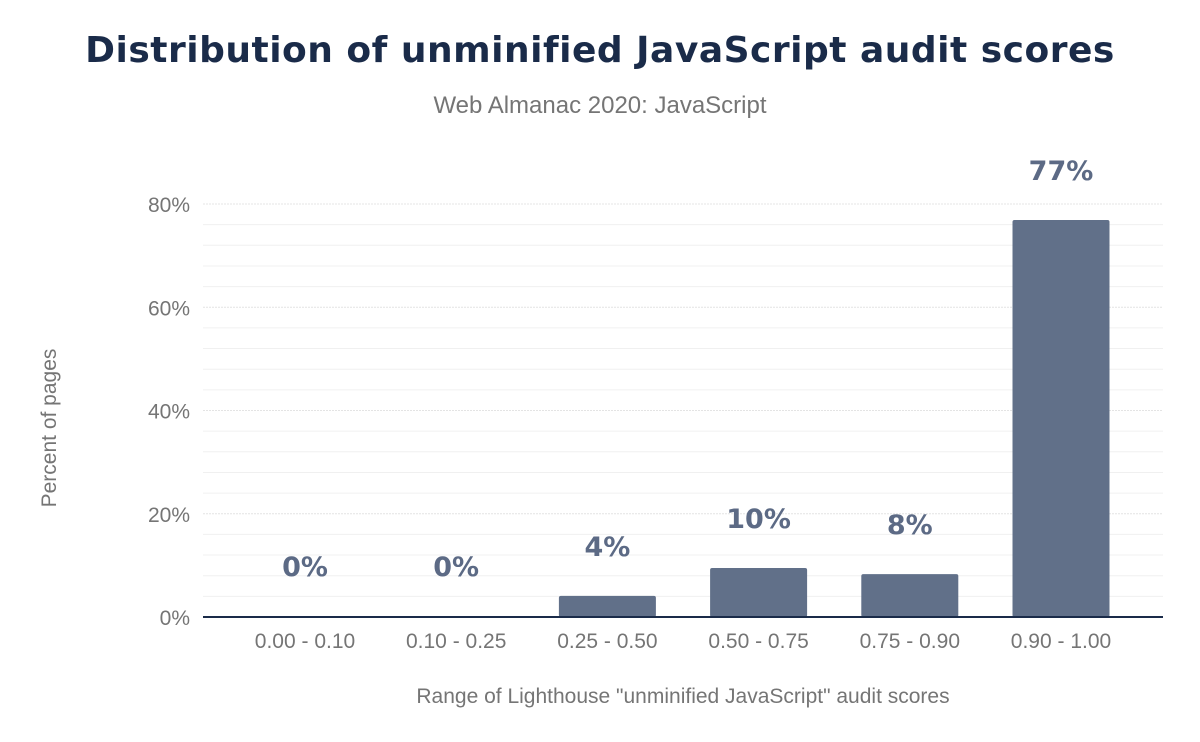  What do you see at coordinates (456, 641) in the screenshot?
I see `x-tick-label: 0.10 - 0.25` at bounding box center [456, 641].